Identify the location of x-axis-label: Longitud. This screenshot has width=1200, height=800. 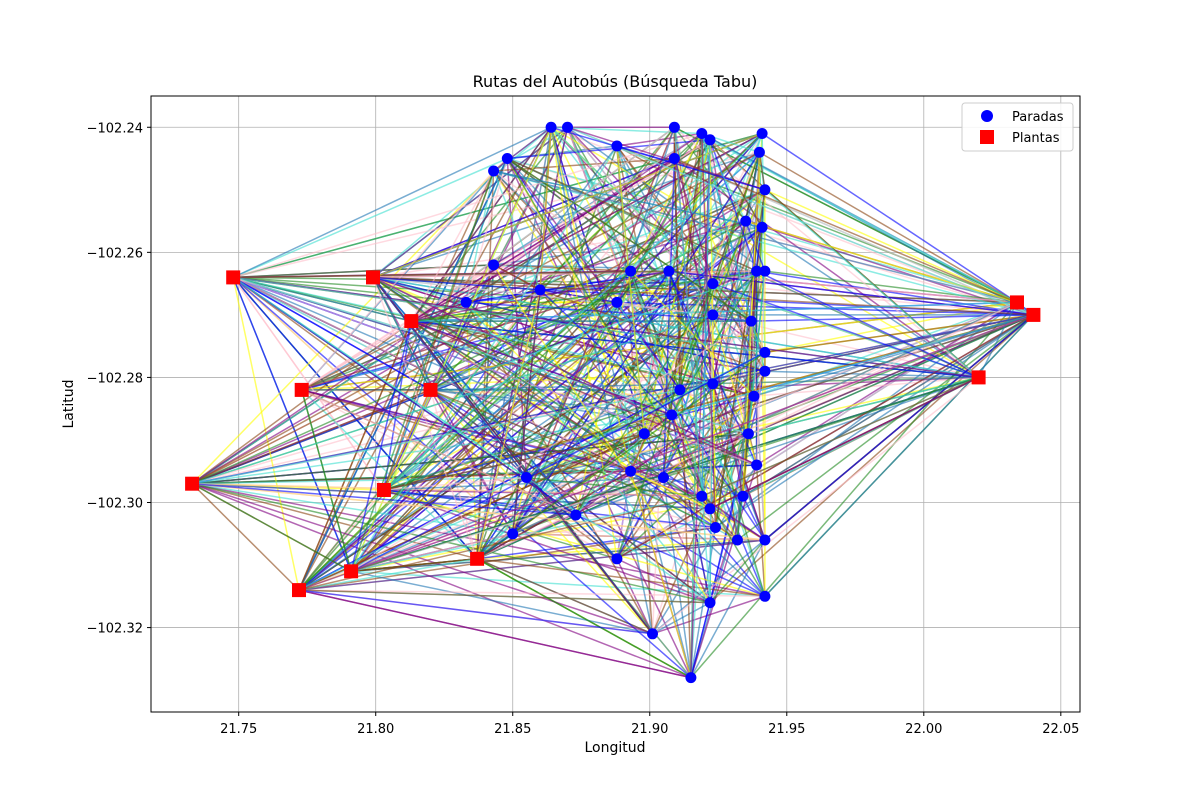
(614, 748).